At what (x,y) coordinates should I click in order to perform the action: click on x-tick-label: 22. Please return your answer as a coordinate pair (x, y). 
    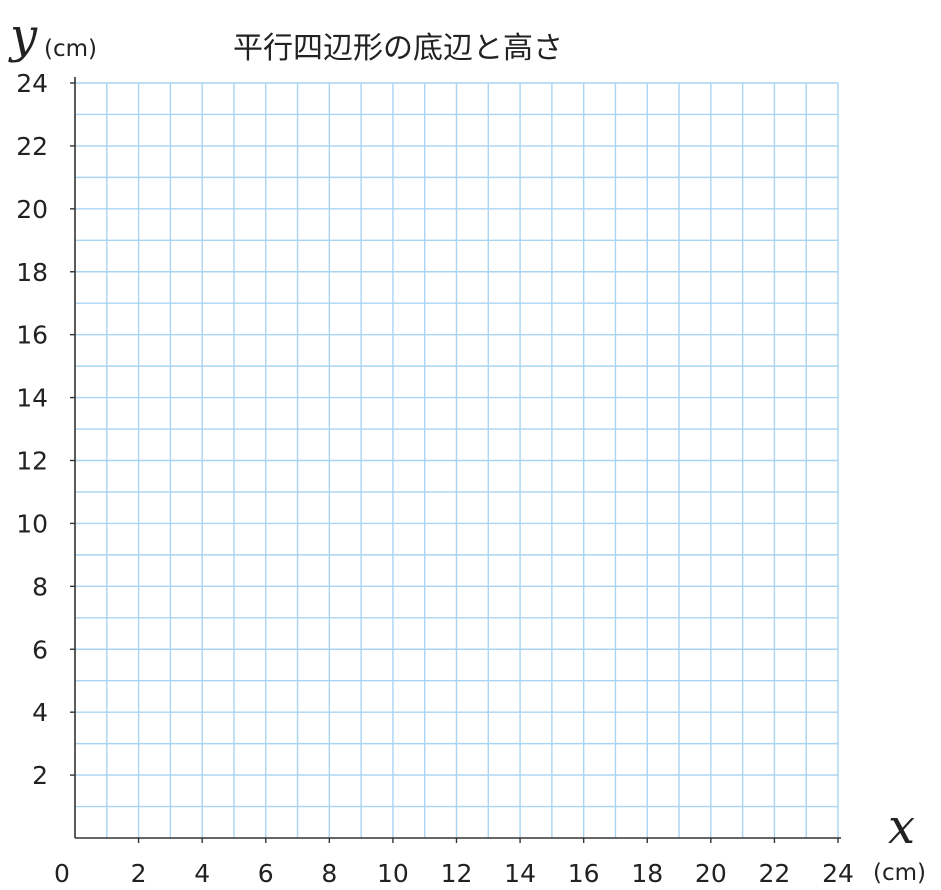
    Looking at the image, I should click on (775, 873).